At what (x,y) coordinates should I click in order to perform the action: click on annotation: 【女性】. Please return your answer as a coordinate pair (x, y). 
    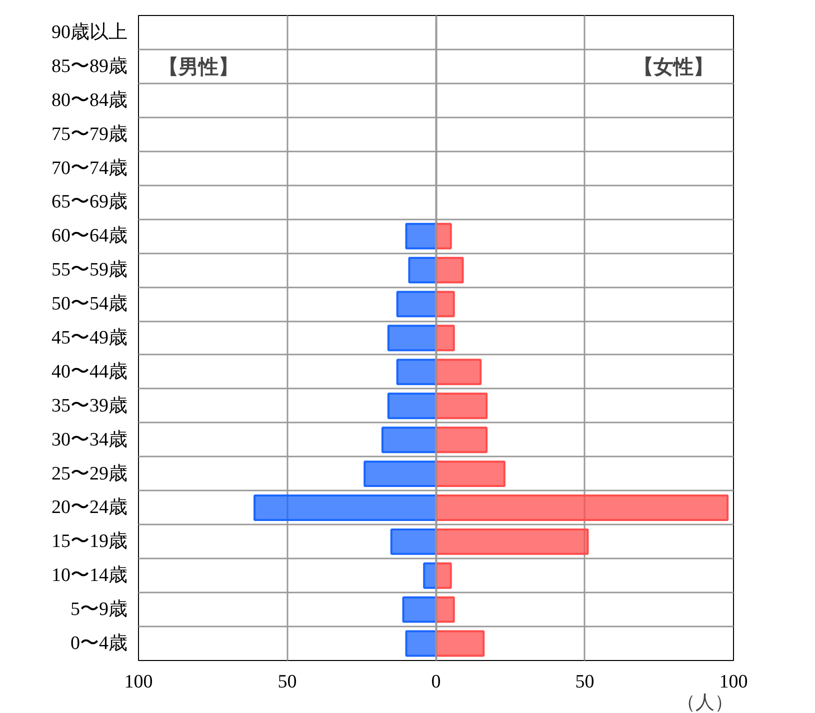
    Looking at the image, I should click on (674, 66).